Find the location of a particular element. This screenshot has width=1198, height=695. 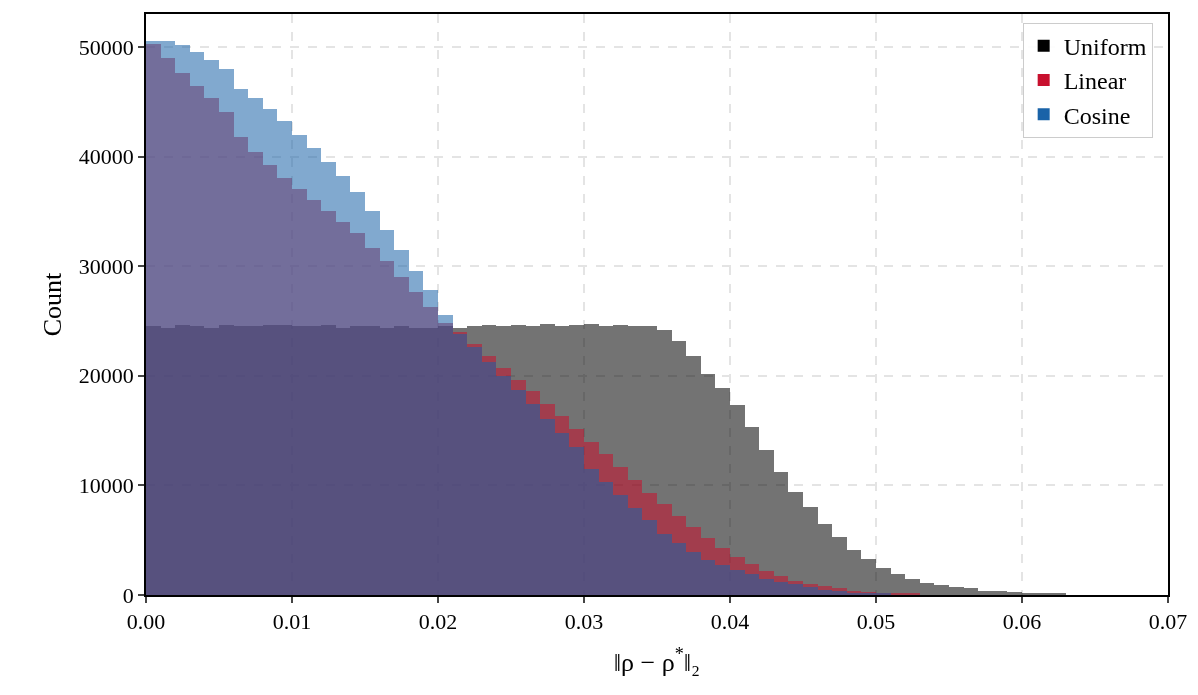

y-tick-label: 50000 is located at coordinates (106, 47).